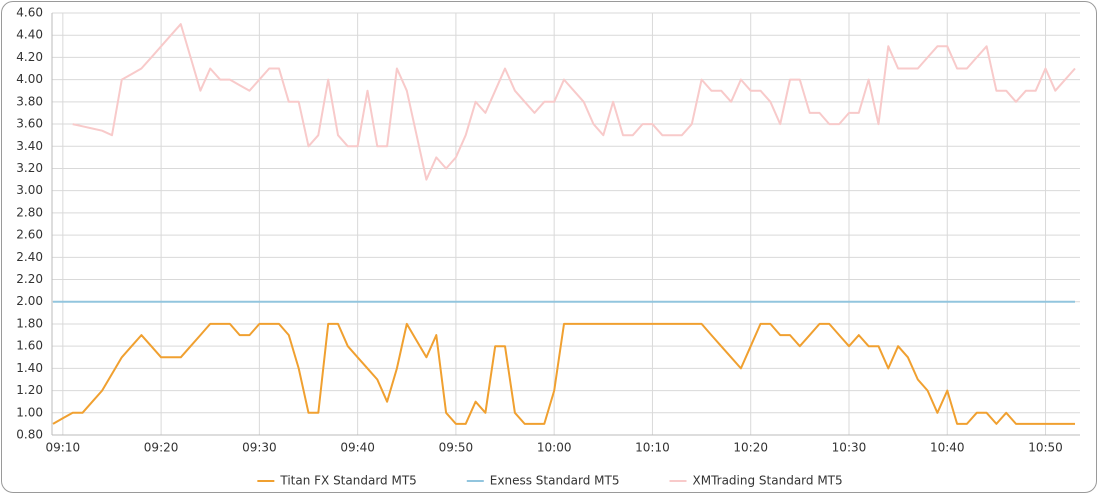 This screenshot has height=496, width=1100. What do you see at coordinates (63, 448) in the screenshot?
I see `x-tick-label: 09:10` at bounding box center [63, 448].